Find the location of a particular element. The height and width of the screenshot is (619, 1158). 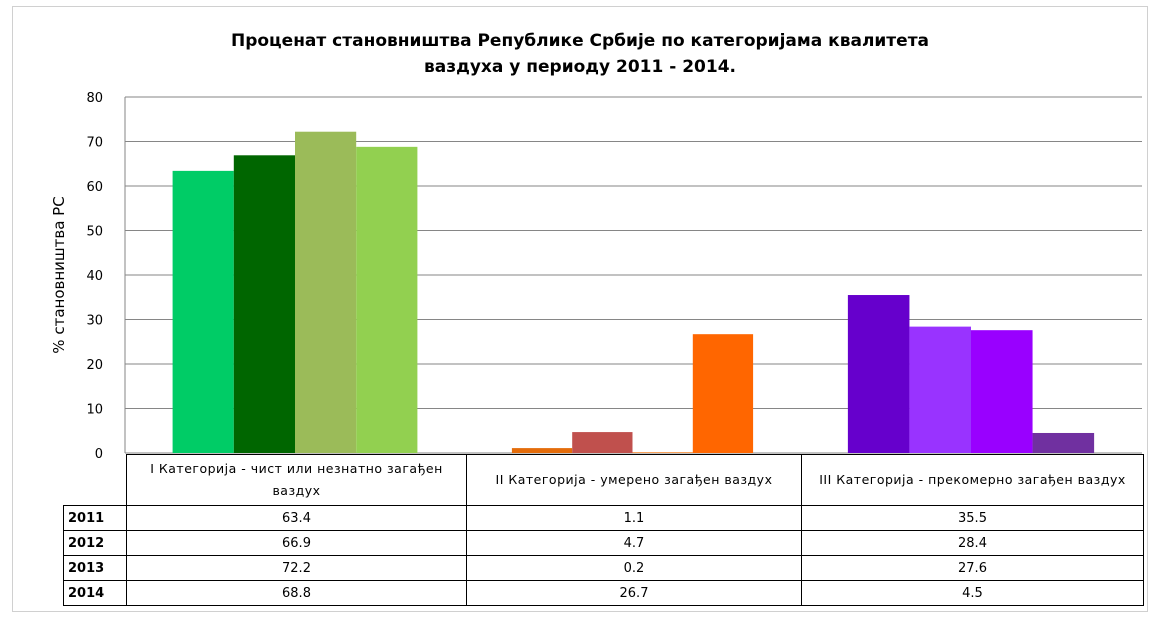

y-tick-label: 30 is located at coordinates (94, 321).